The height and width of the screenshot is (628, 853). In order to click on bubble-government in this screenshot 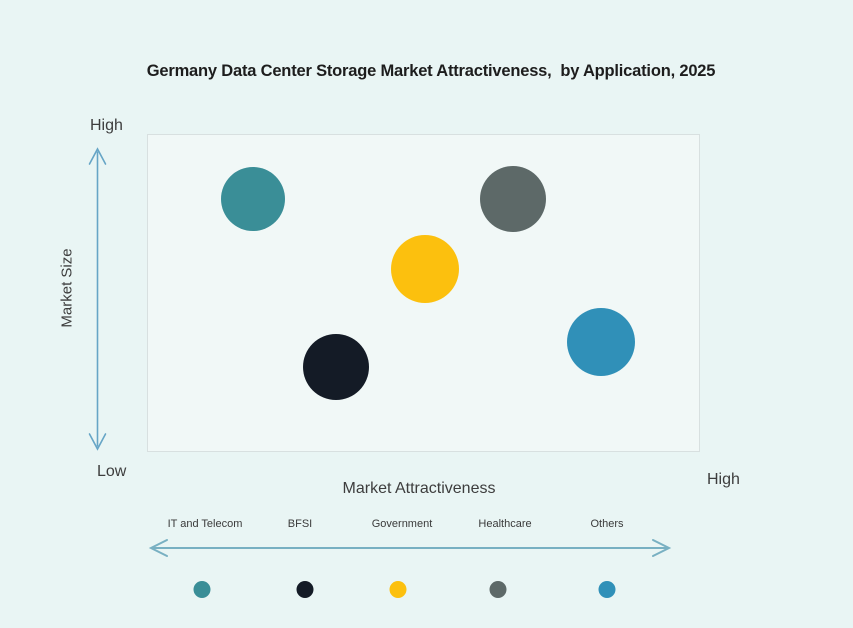, I will do `click(424, 268)`.